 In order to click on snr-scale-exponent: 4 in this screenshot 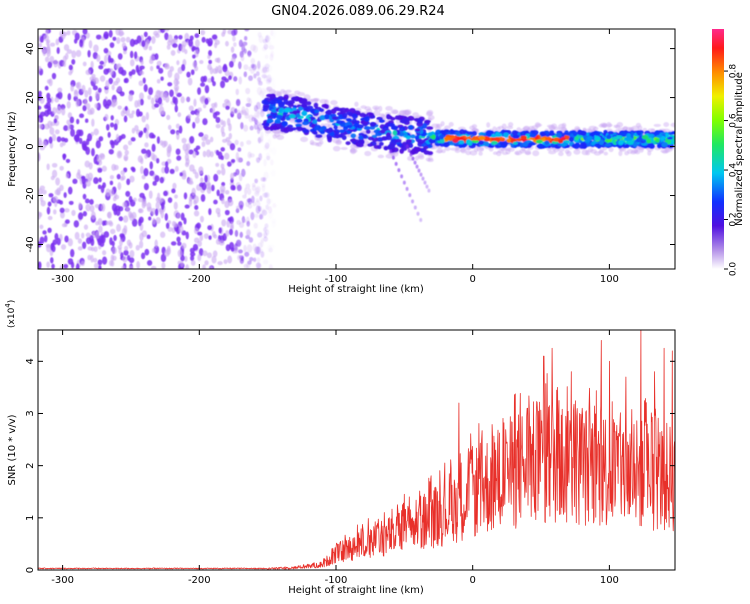, I will do `click(8, 305)`.